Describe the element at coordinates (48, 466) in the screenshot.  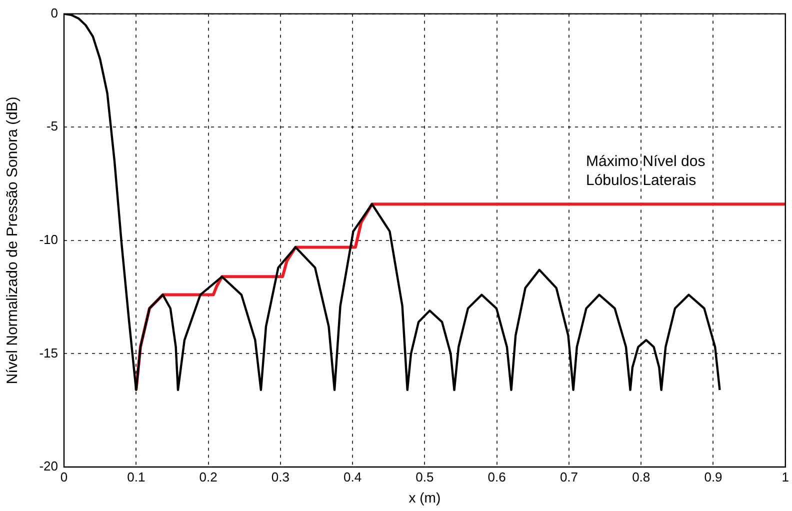
I see `y-tick-label: -20` at that location.